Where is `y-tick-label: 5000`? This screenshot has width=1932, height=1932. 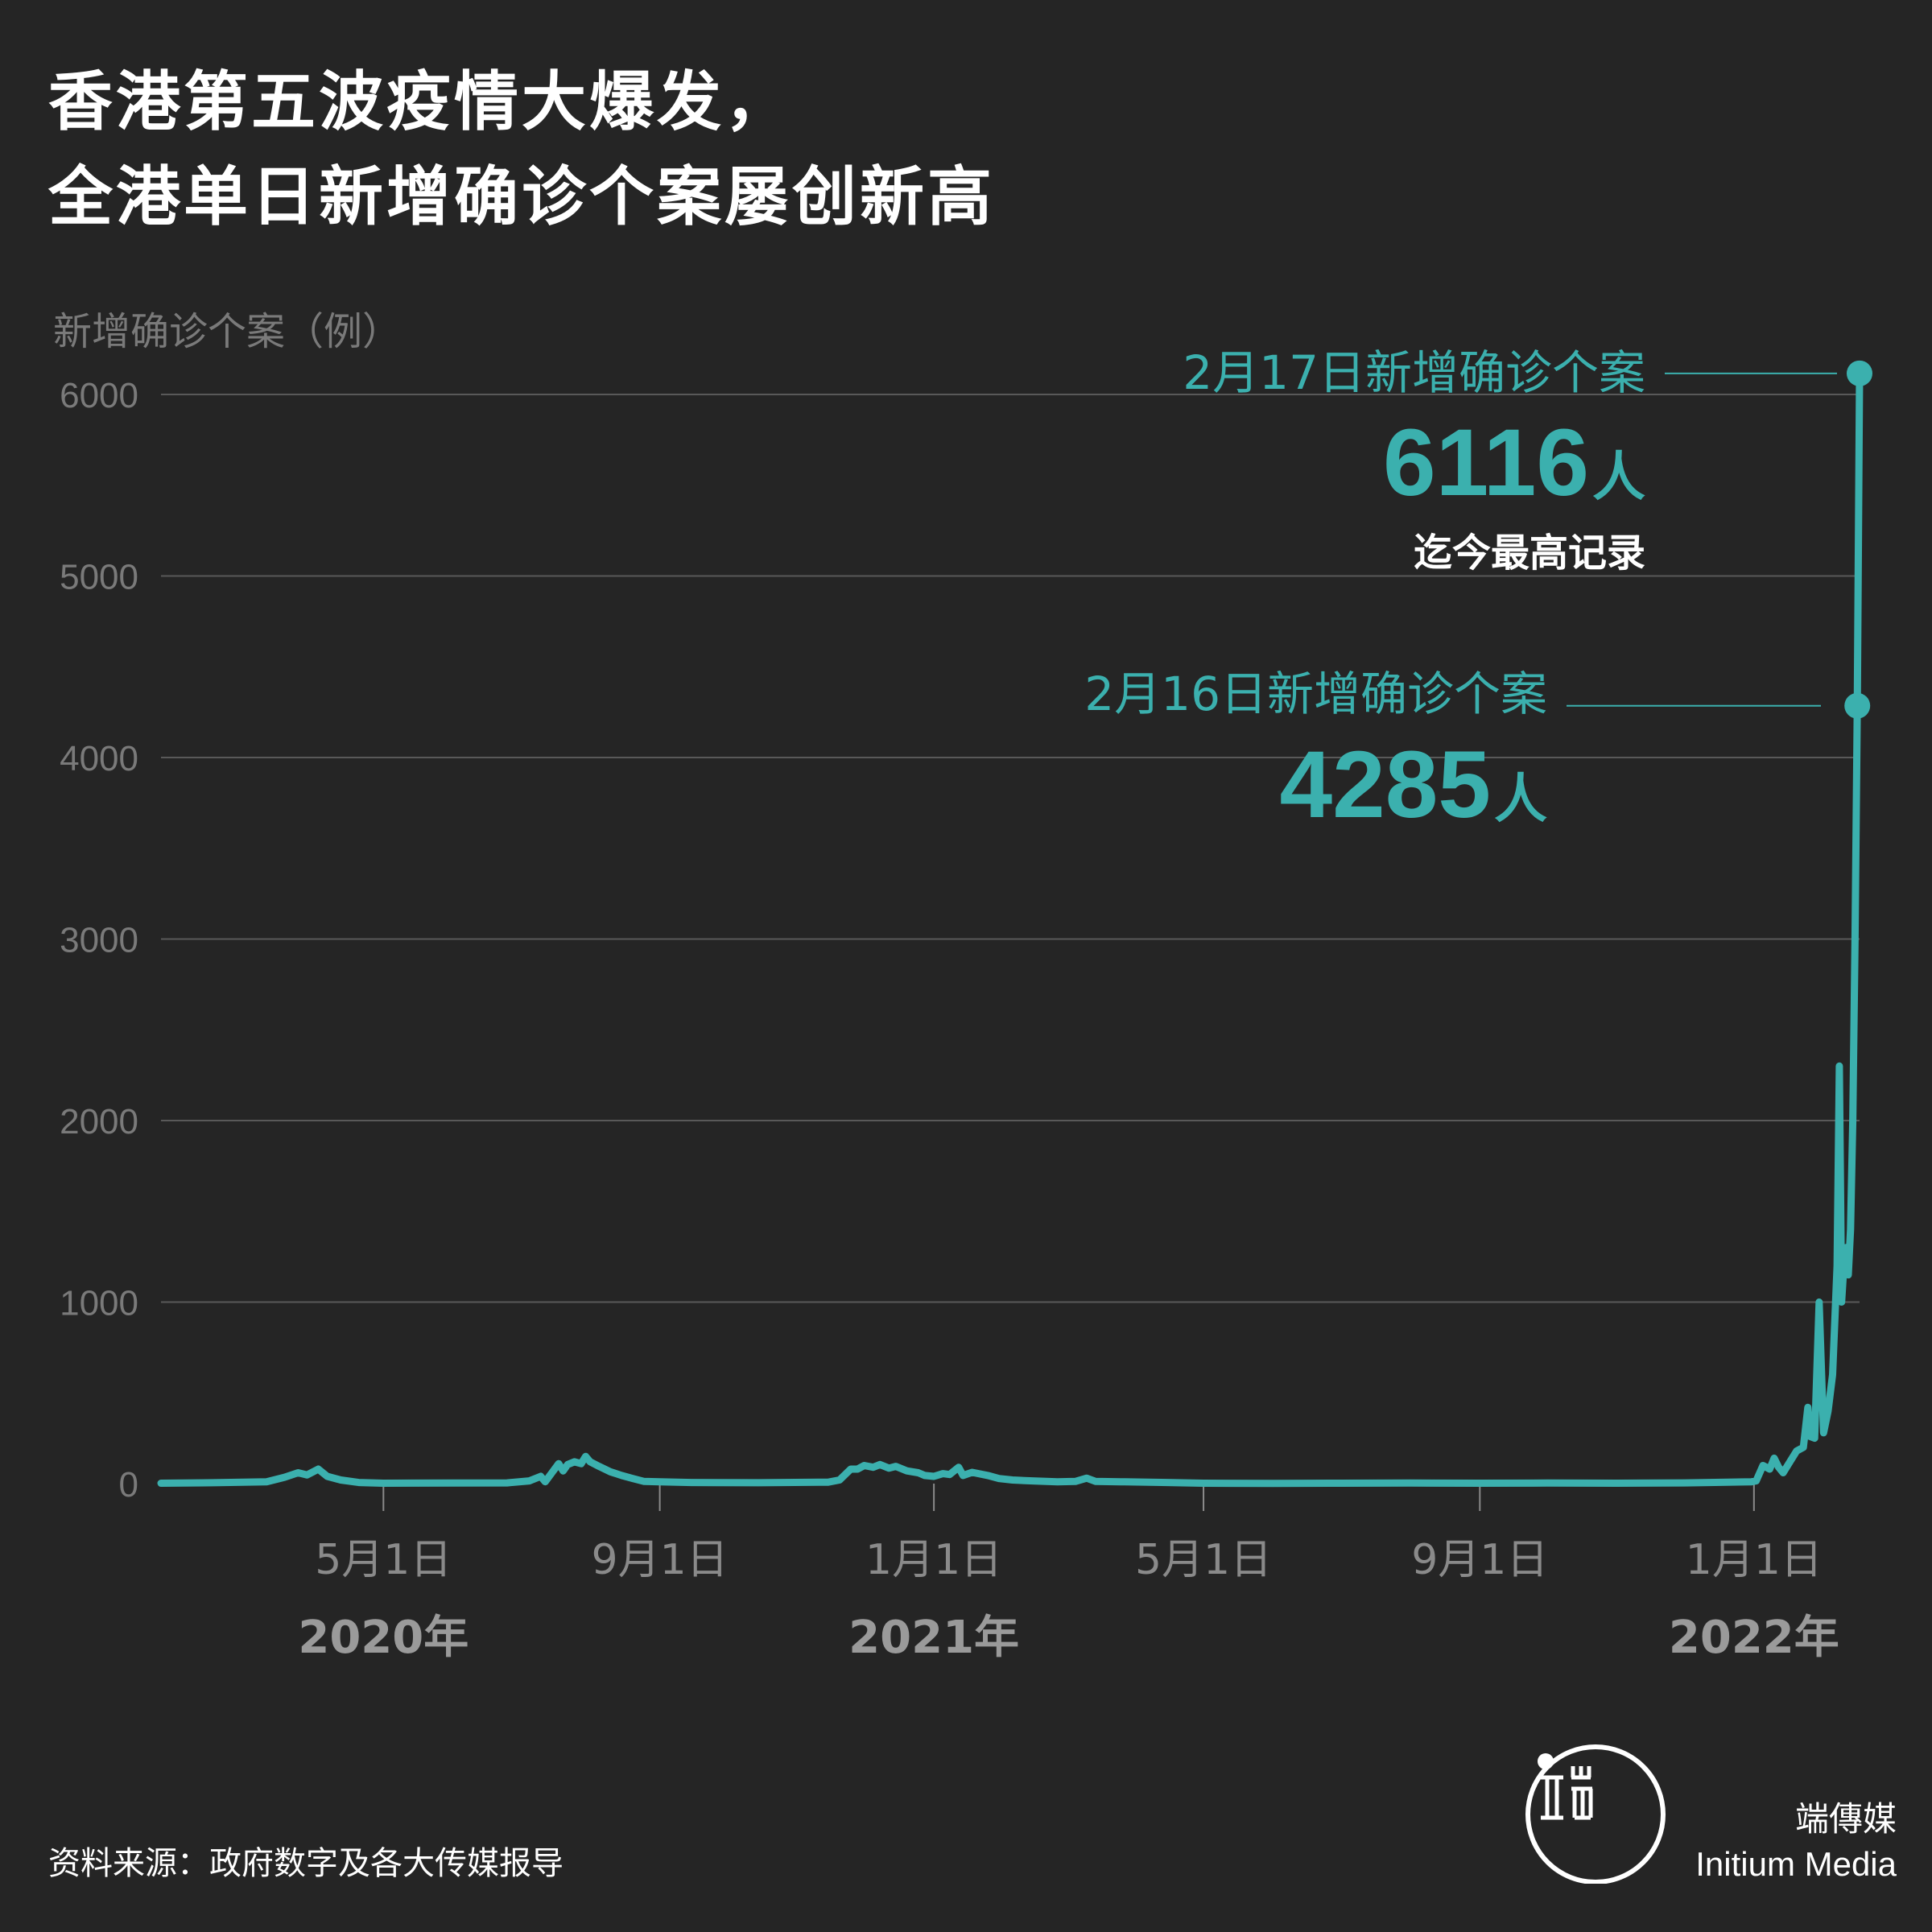
y-tick-label: 5000 is located at coordinates (99, 577).